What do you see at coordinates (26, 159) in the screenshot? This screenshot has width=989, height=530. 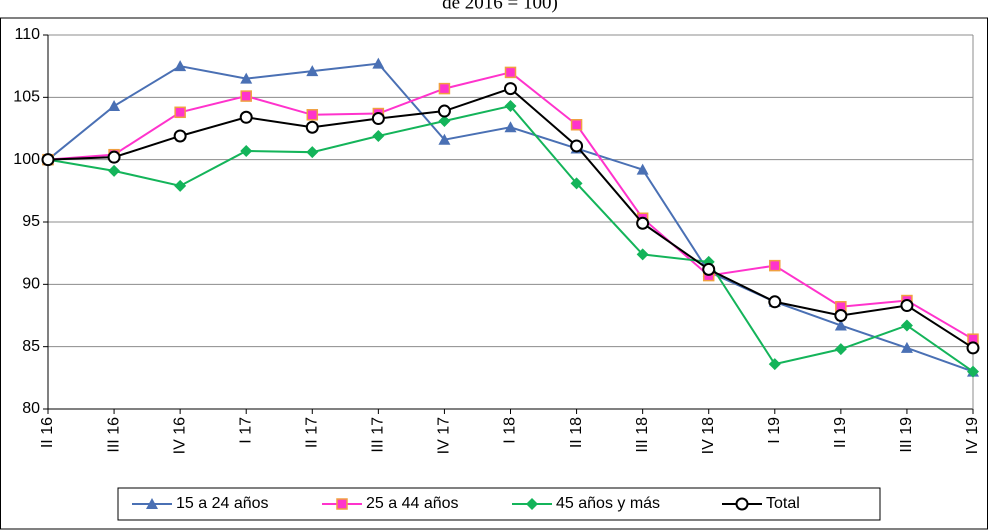 I see `y-tick-label: 100` at bounding box center [26, 159].